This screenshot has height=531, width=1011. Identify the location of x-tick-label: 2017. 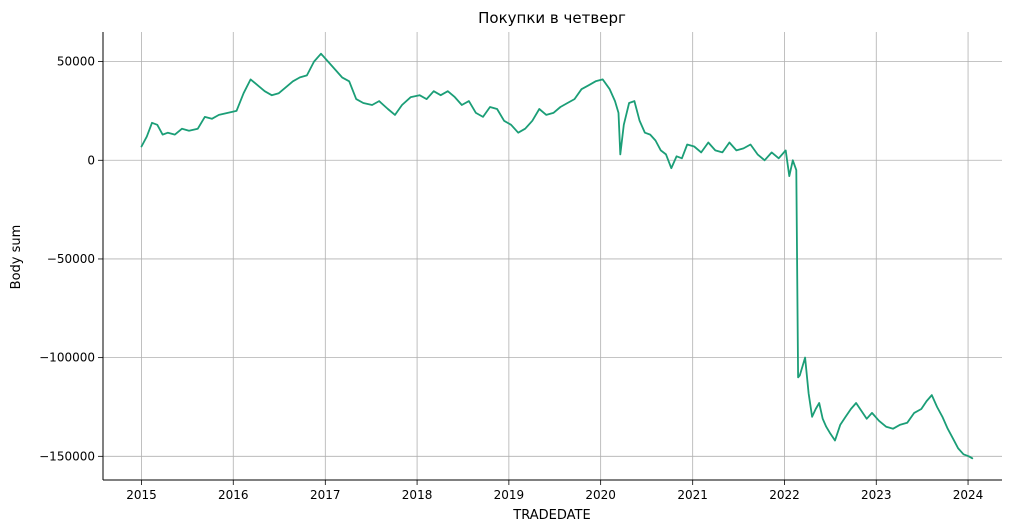
(325, 495).